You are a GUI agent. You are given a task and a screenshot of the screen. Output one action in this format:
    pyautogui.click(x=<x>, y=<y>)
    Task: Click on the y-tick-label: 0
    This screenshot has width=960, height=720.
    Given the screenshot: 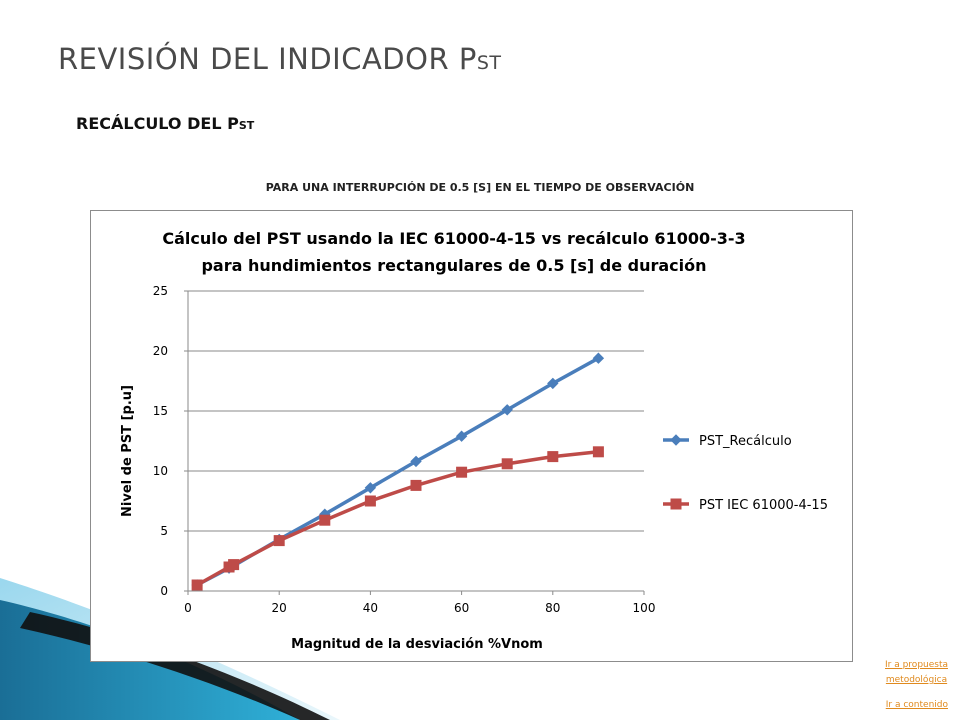 What is the action you would take?
    pyautogui.click(x=164, y=591)
    